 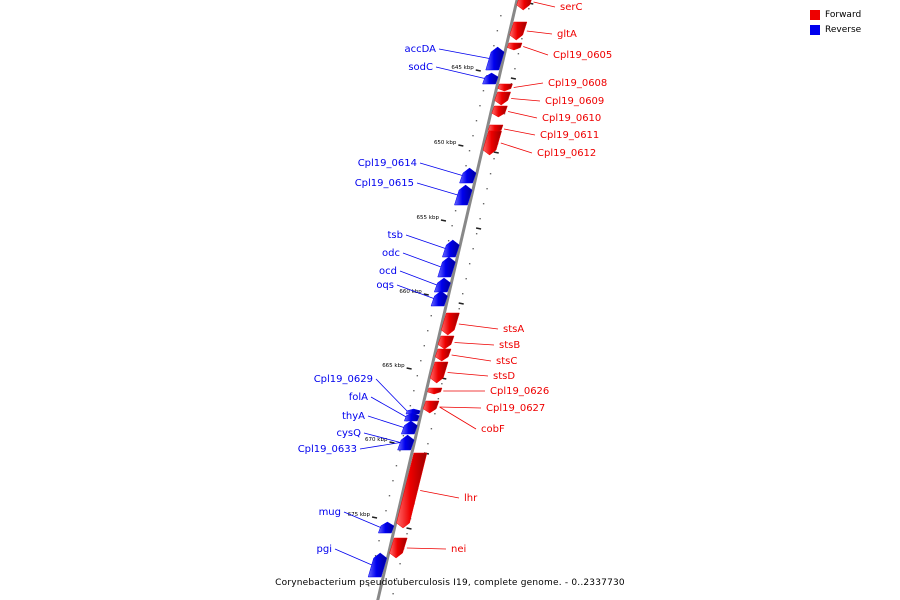 What do you see at coordinates (412, 490) in the screenshot?
I see `gene-lhr` at bounding box center [412, 490].